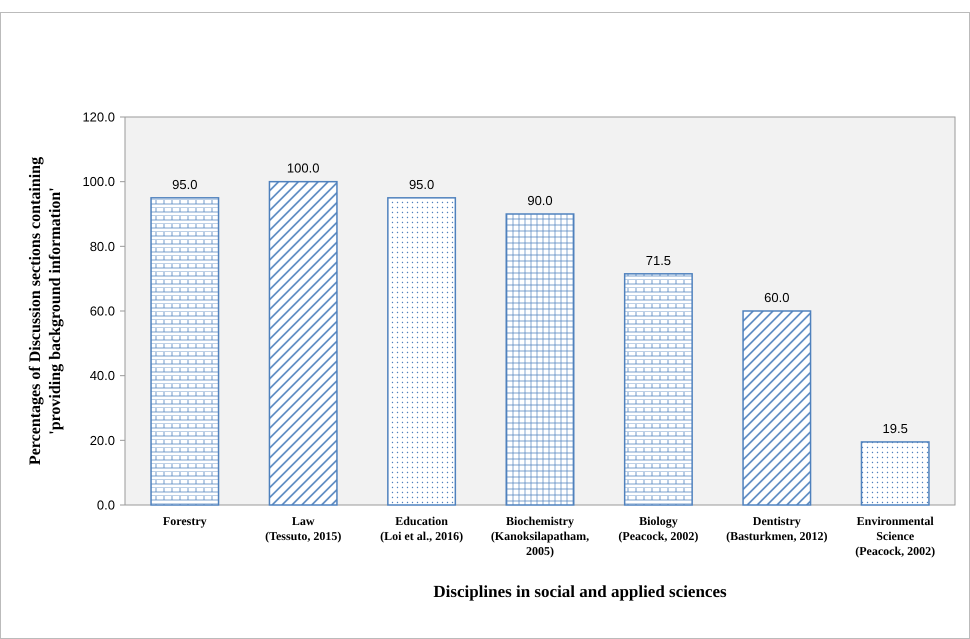 Image resolution: width=970 pixels, height=639 pixels. What do you see at coordinates (659, 260) in the screenshot?
I see `data-label: 71.5` at bounding box center [659, 260].